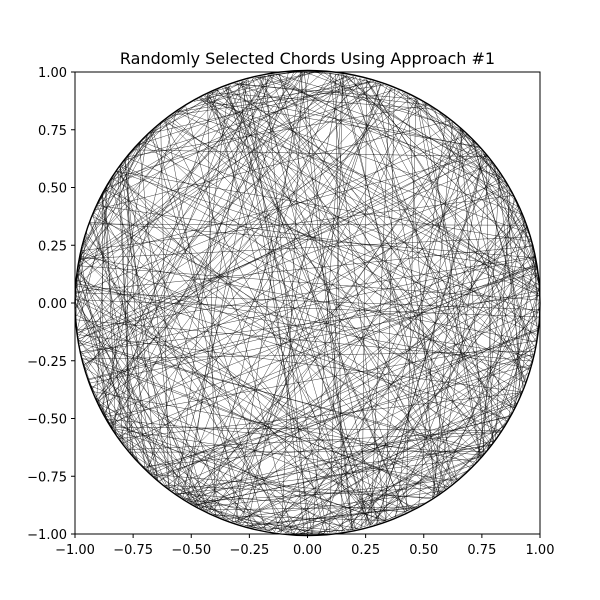  What do you see at coordinates (52, 304) in the screenshot?
I see `y-tick-label: 0.00` at bounding box center [52, 304].